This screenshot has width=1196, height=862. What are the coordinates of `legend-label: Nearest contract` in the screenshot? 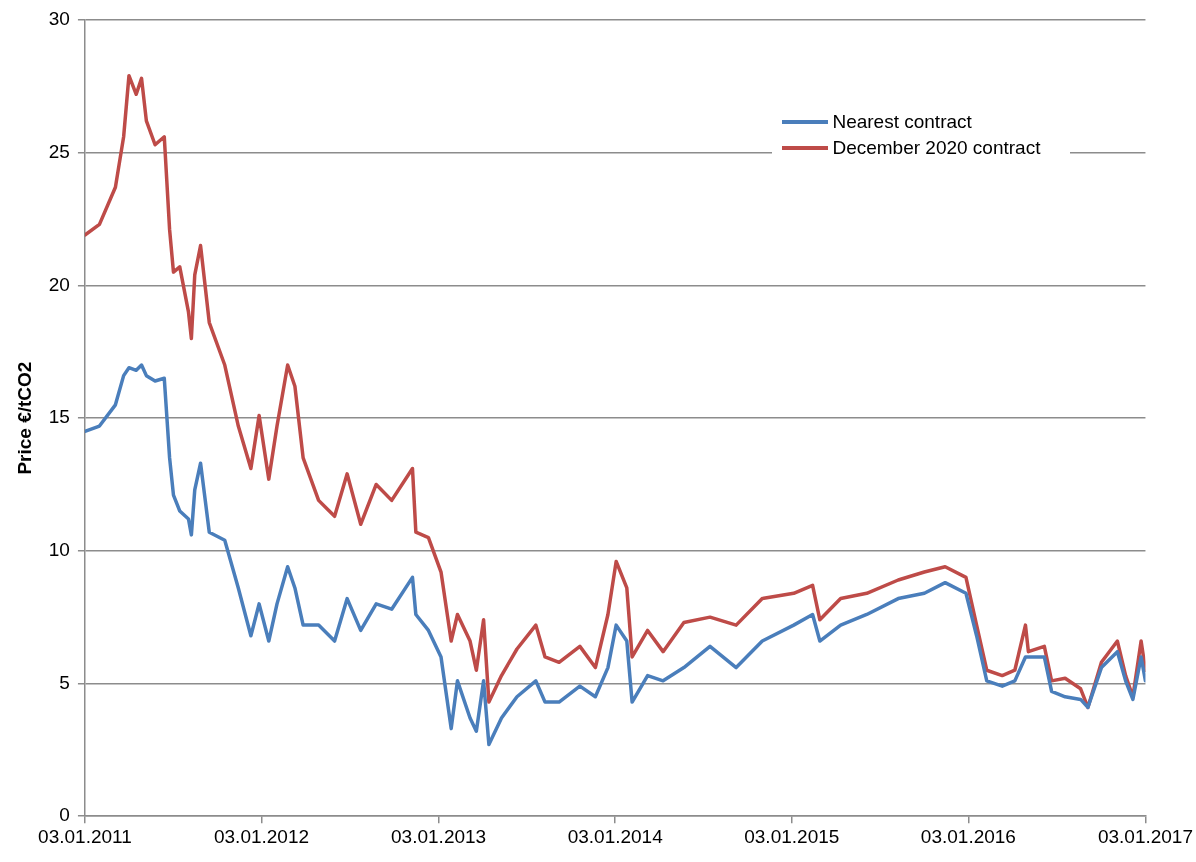 It's located at (902, 122).